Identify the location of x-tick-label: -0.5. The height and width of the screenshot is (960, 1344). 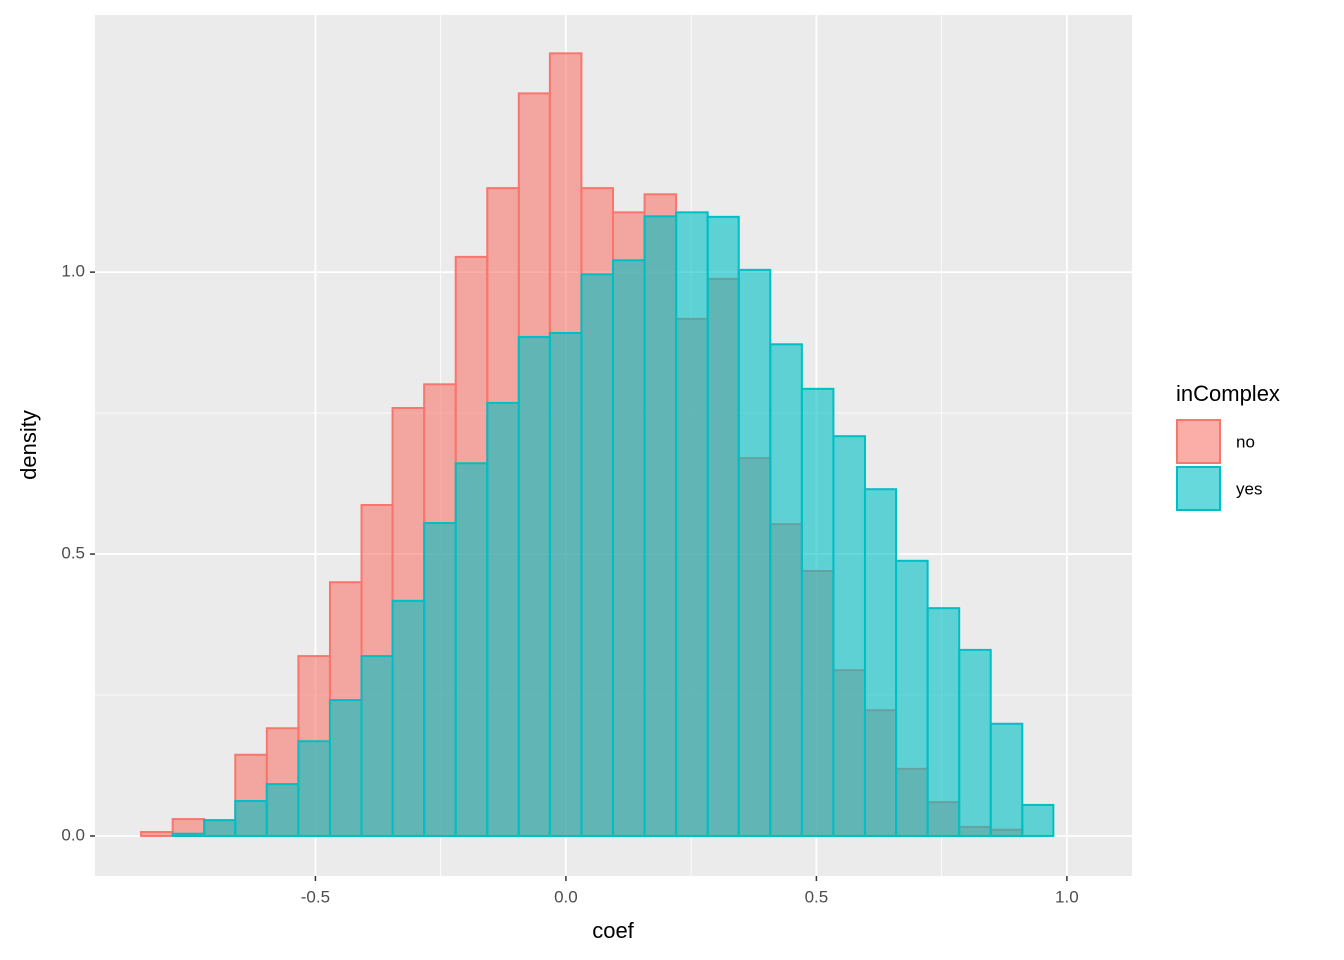
(315, 896).